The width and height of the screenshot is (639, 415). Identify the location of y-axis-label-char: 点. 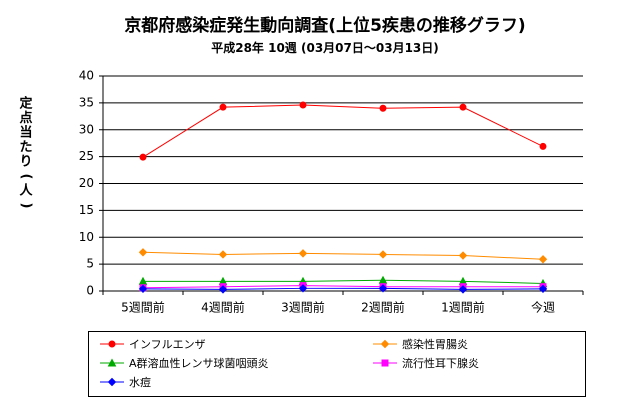
(25, 118).